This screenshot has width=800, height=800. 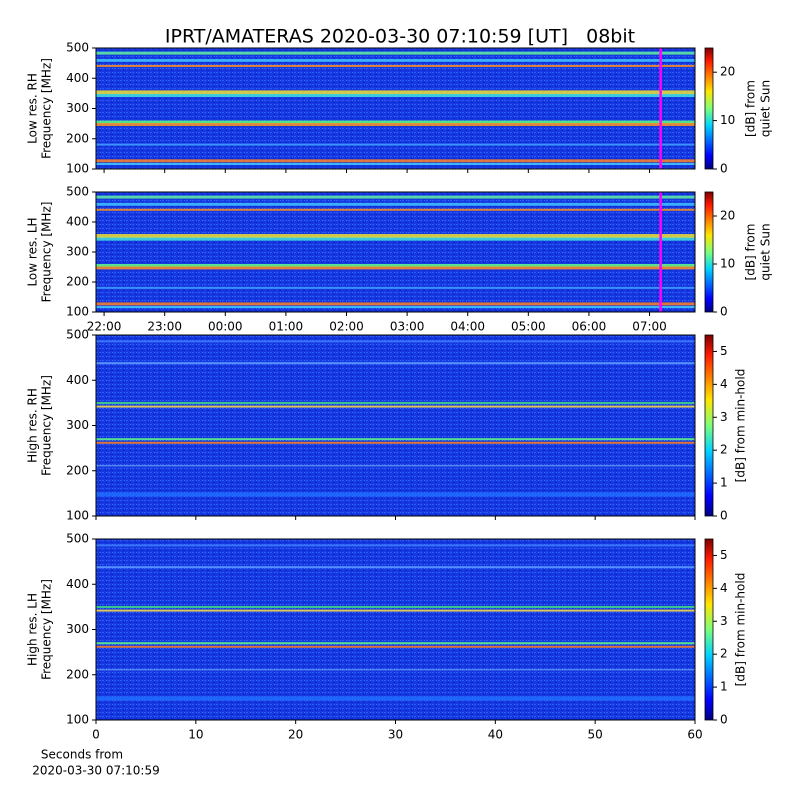 What do you see at coordinates (195, 735) in the screenshot?
I see `x-tick-label: 10` at bounding box center [195, 735].